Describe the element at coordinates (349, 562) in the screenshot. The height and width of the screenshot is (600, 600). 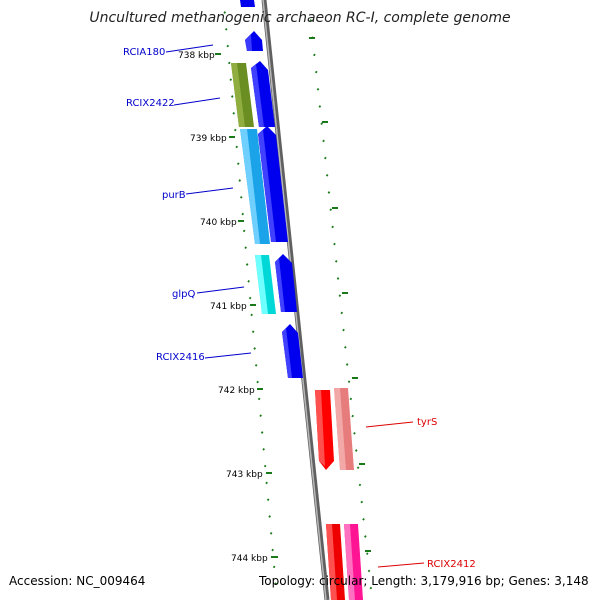
I see `rcix2412-cds-shade` at that location.